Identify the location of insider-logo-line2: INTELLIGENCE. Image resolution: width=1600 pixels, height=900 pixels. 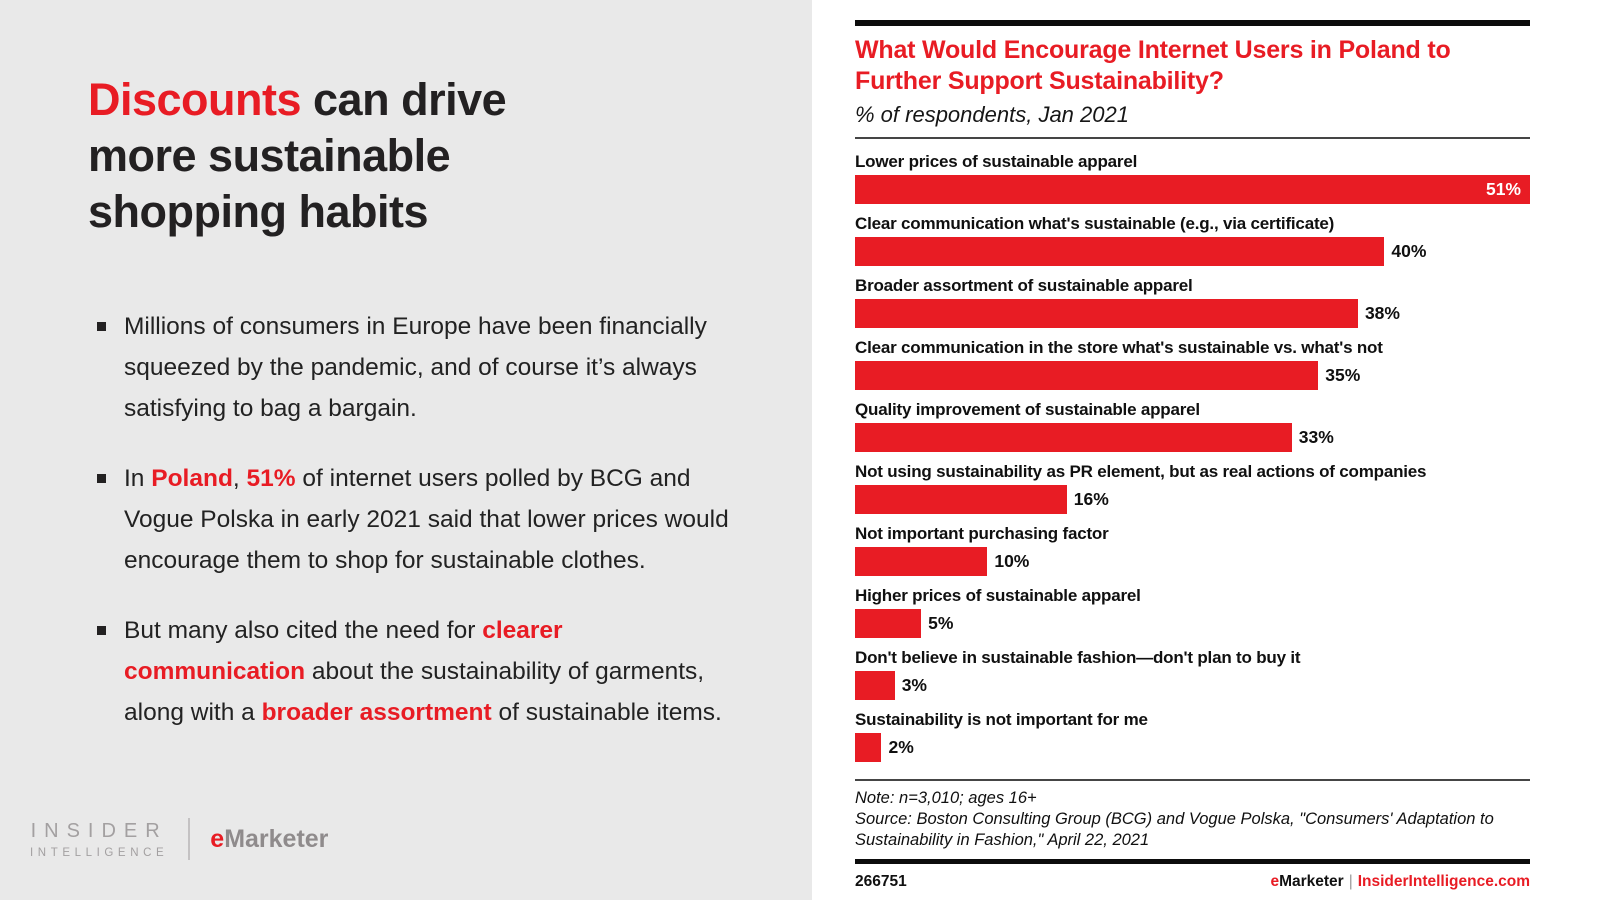
(99, 852).